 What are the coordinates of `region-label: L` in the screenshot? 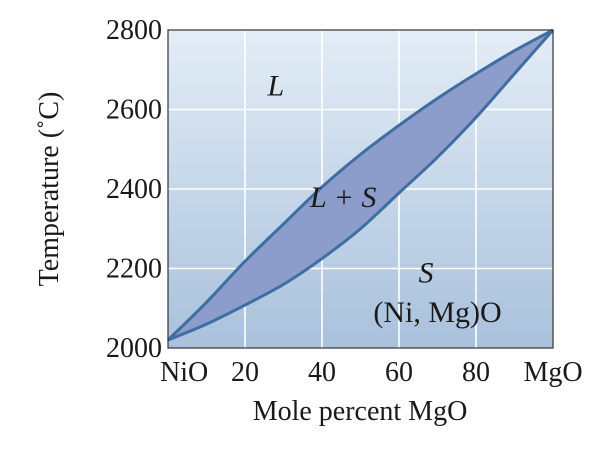 It's located at (275, 86).